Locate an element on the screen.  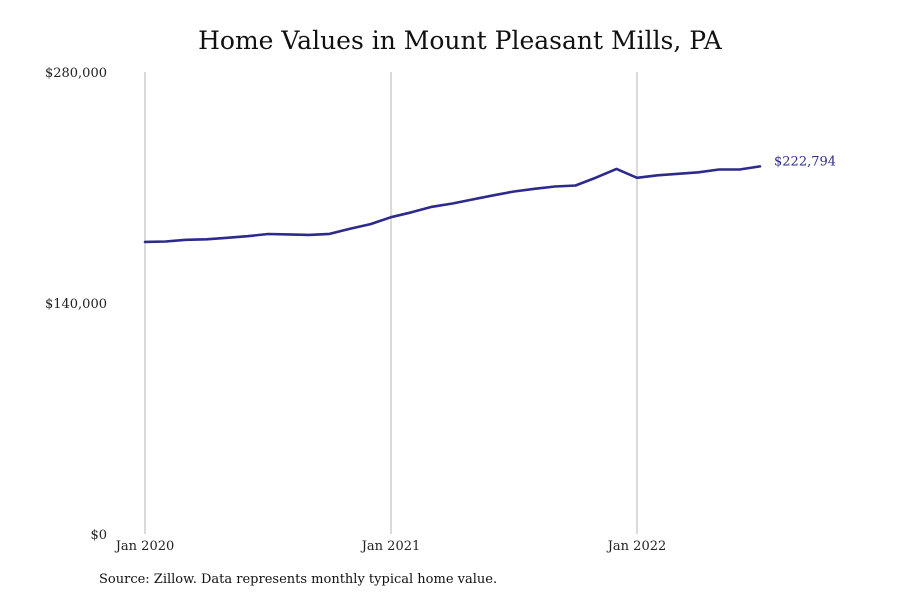
x-tick-label: Jan 2021 is located at coordinates (390, 546).